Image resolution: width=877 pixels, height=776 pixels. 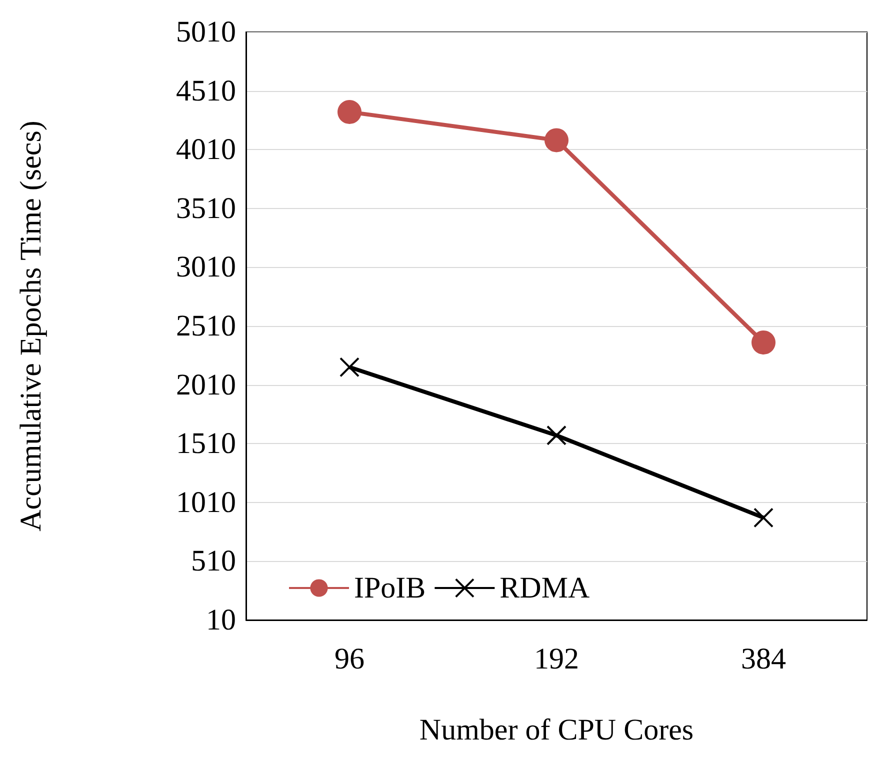 I want to click on y-tick-label: 2510, so click(x=206, y=326).